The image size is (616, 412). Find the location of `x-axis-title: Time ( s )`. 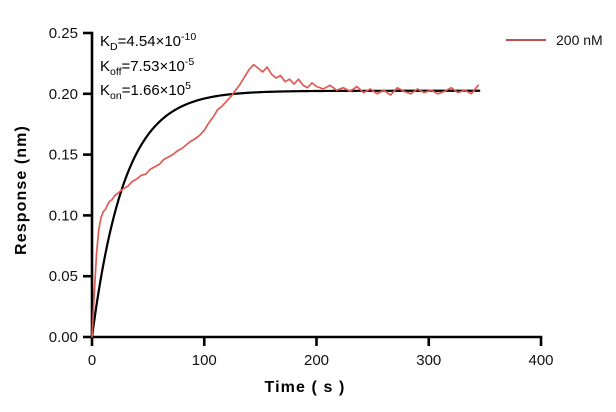

x-axis-title: Time ( s ) is located at coordinates (305, 387).